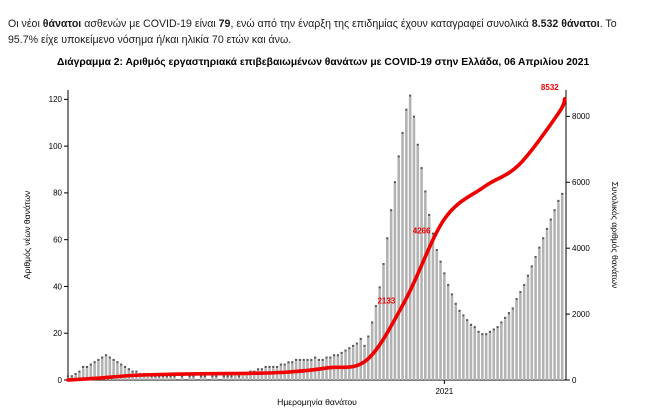 The image size is (651, 410). What do you see at coordinates (150, 23) in the screenshot?
I see `intro-segment: ασθενών με COVID-19 είναι` at bounding box center [150, 23].